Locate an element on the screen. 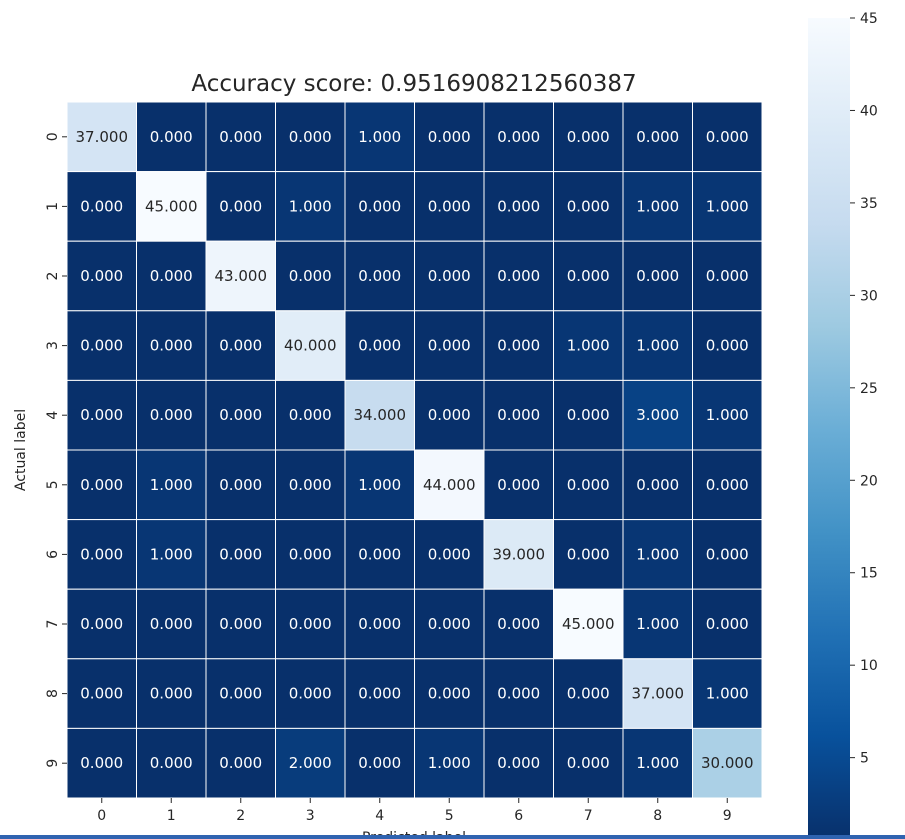 This screenshot has height=839, width=905. y-tick-label: 0 is located at coordinates (53, 136).